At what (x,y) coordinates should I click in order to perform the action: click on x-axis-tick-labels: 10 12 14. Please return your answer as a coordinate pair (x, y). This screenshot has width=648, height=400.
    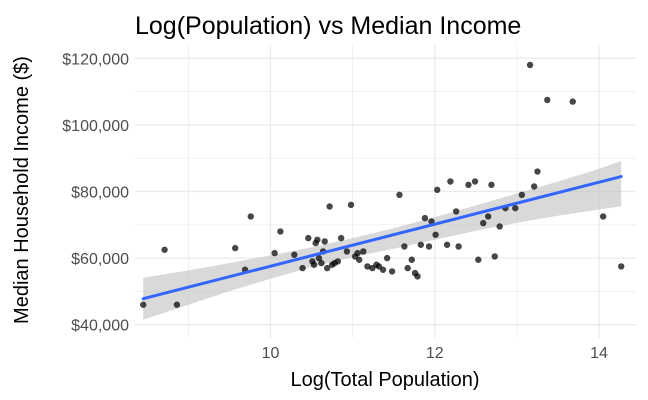
    Looking at the image, I should click on (435, 353).